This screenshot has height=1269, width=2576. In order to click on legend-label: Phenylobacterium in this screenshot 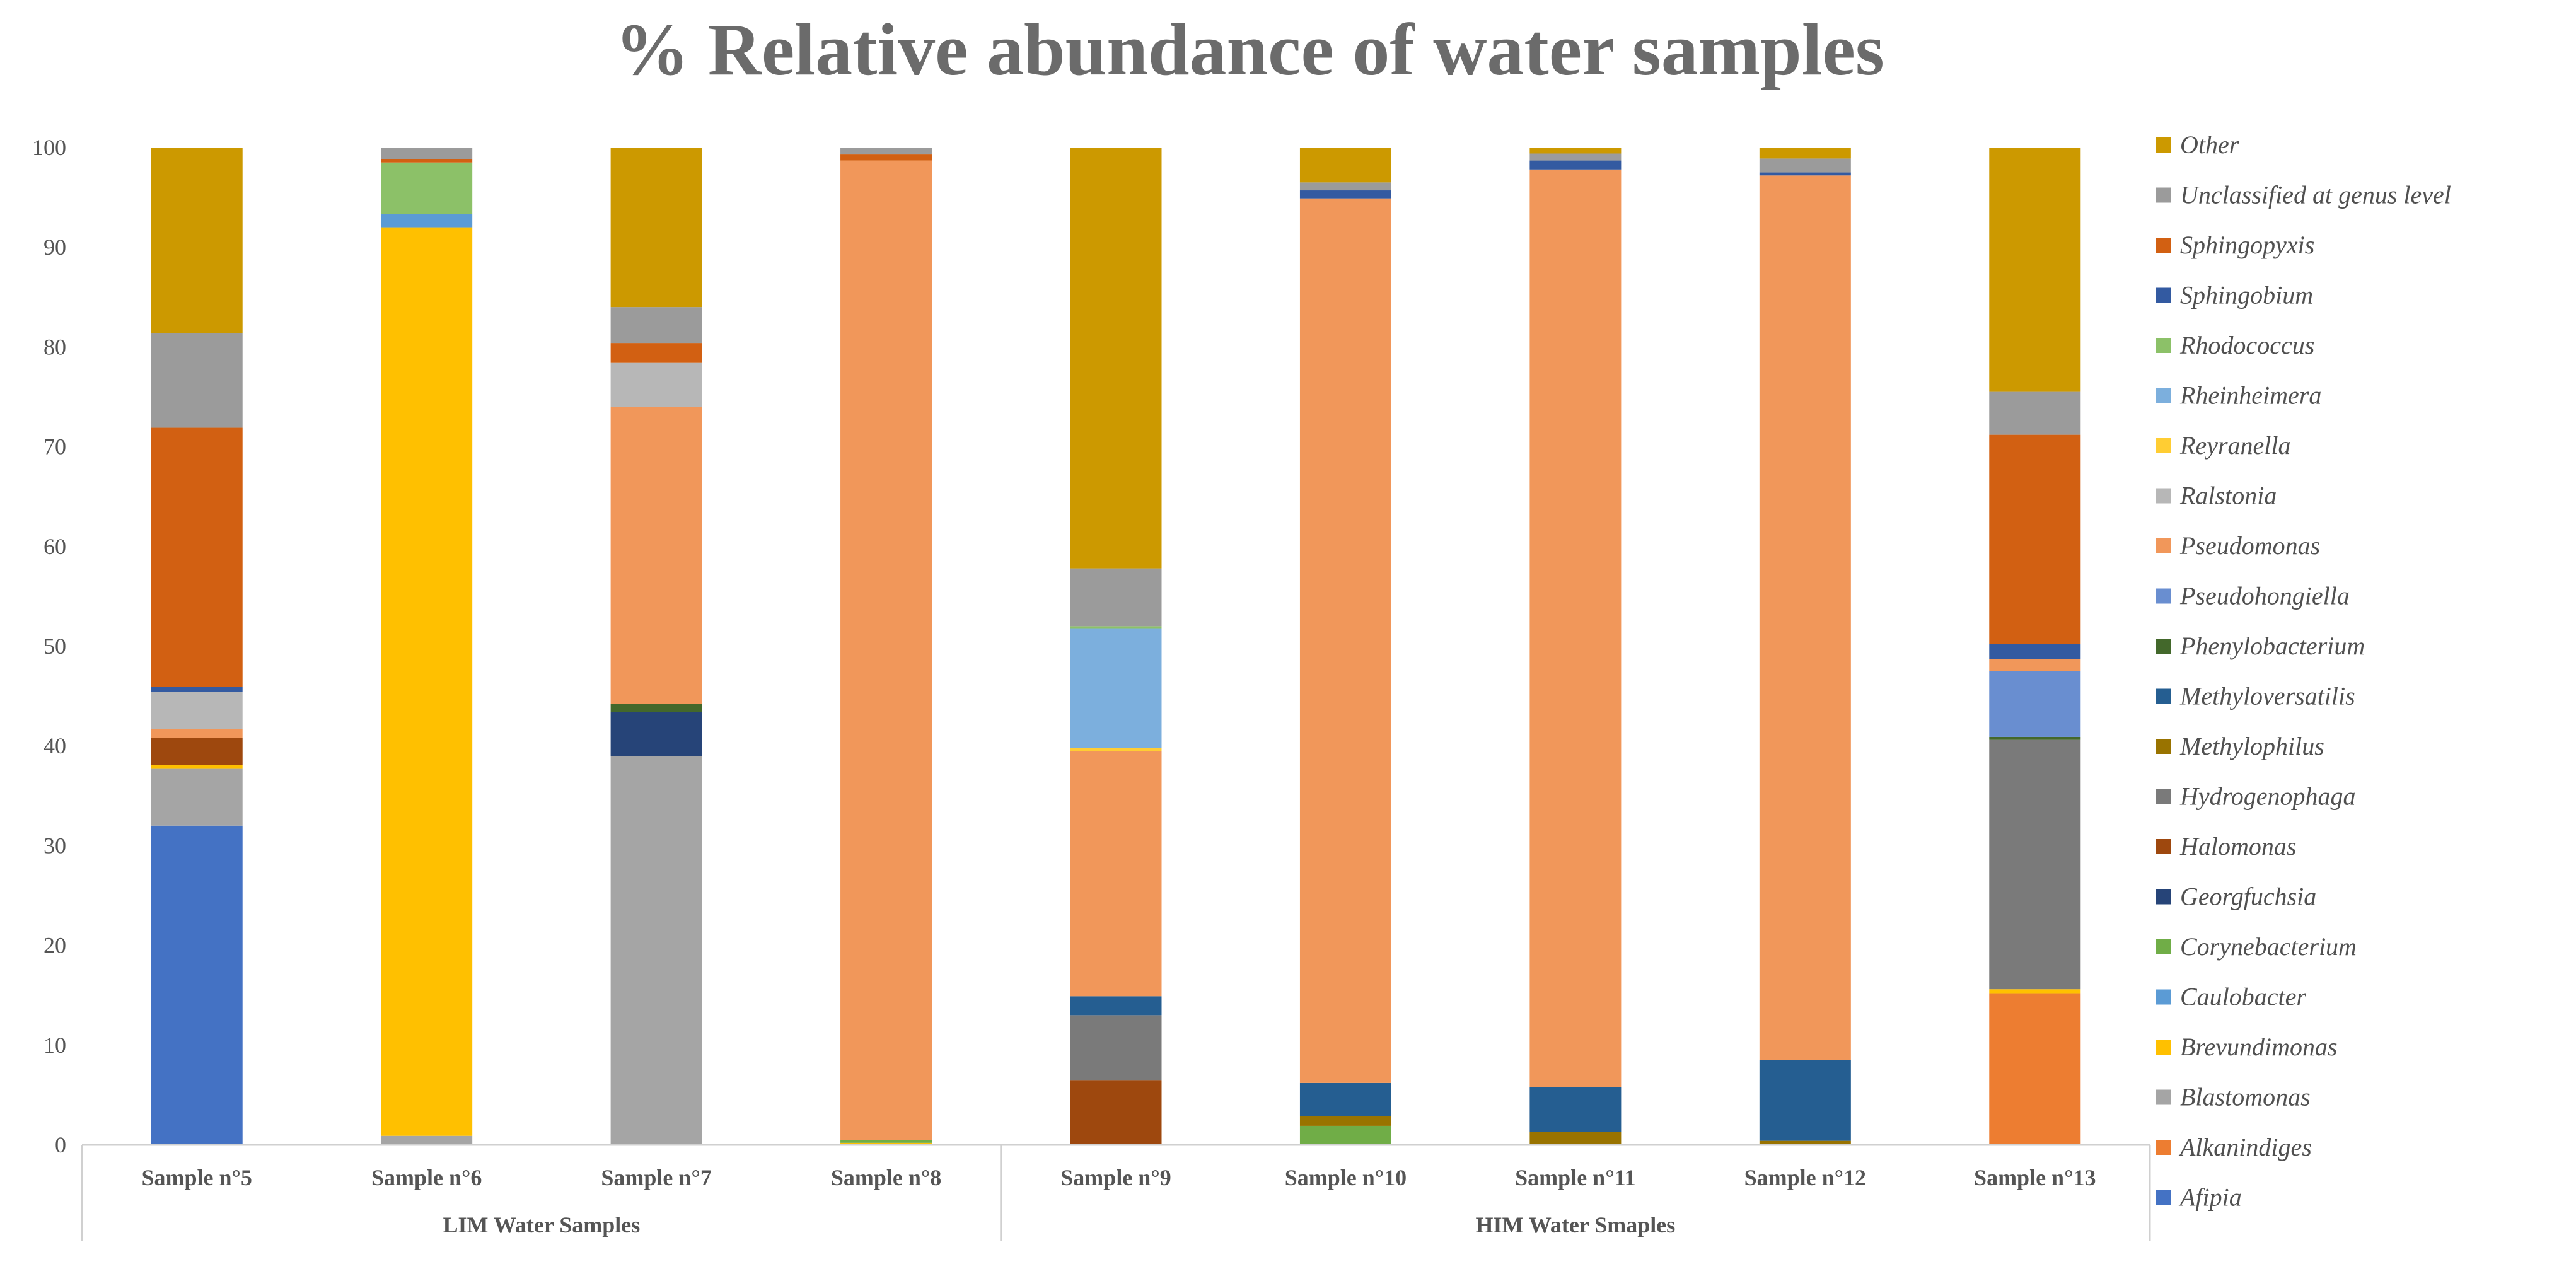, I will do `click(2272, 646)`.